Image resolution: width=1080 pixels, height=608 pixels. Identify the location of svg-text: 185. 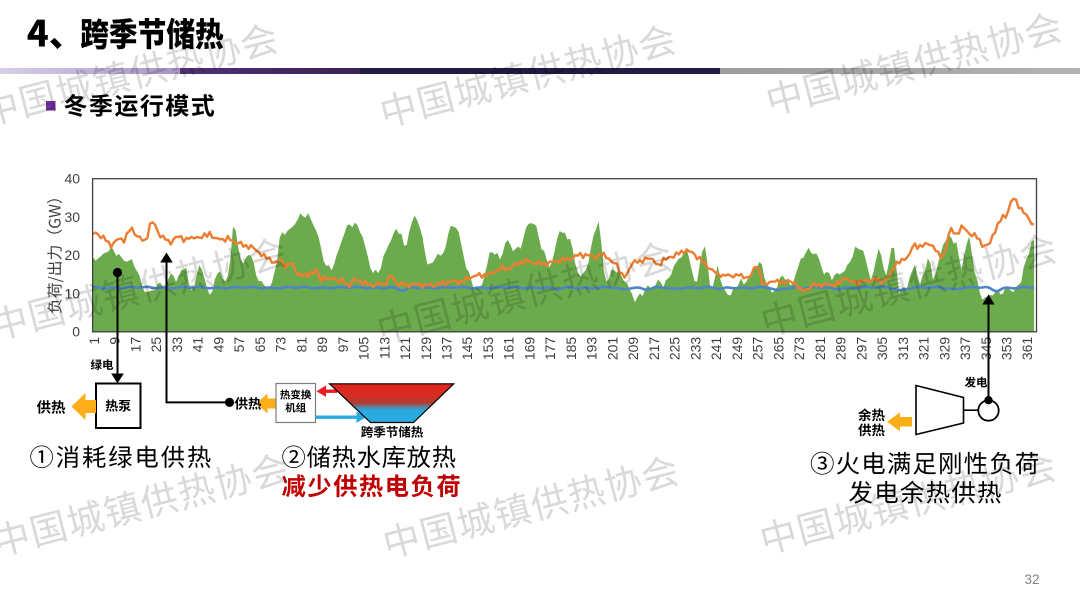
(571, 349).